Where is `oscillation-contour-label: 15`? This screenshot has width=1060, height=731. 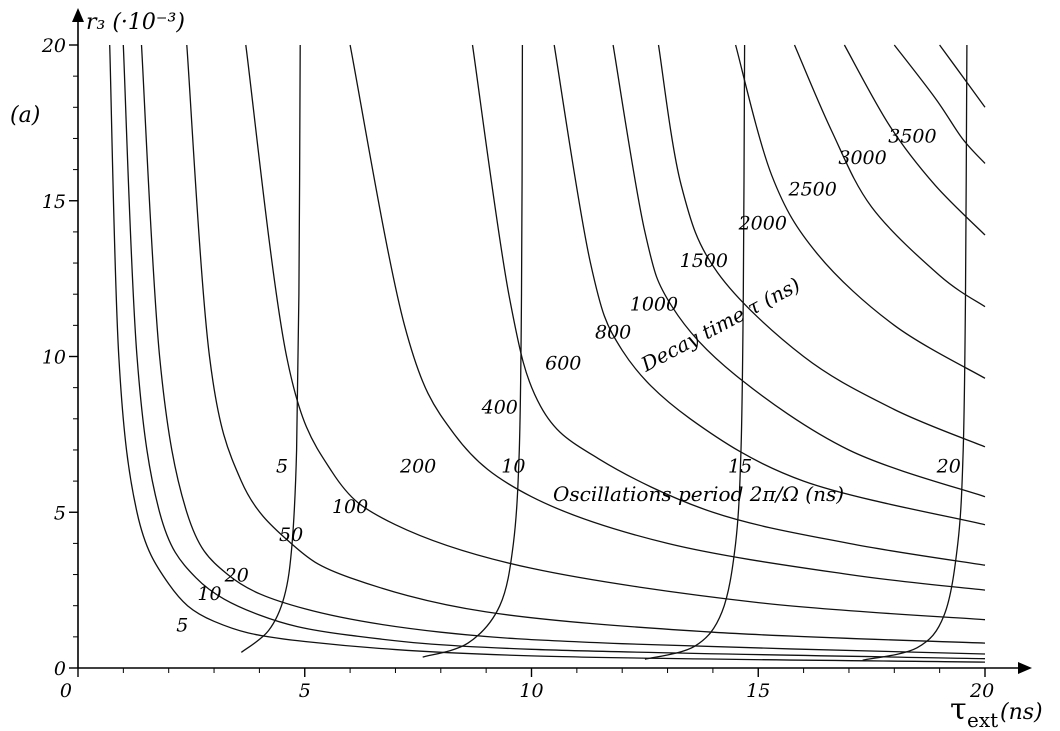
oscillation-contour-label: 15 is located at coordinates (740, 467).